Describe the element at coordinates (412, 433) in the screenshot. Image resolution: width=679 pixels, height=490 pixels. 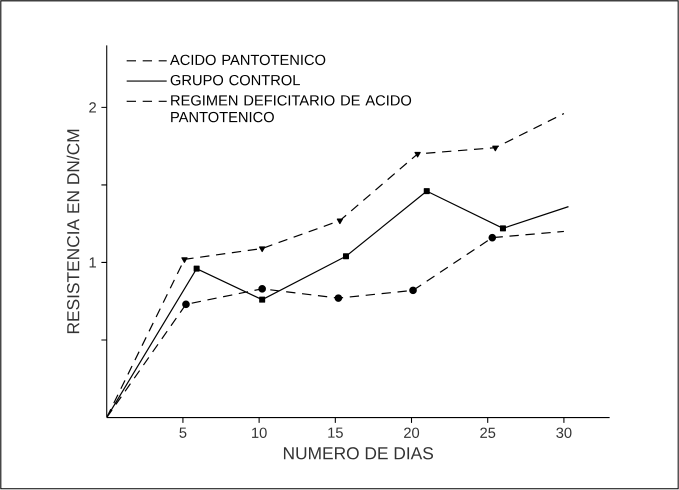
I see `x-tick-label: 20` at that location.